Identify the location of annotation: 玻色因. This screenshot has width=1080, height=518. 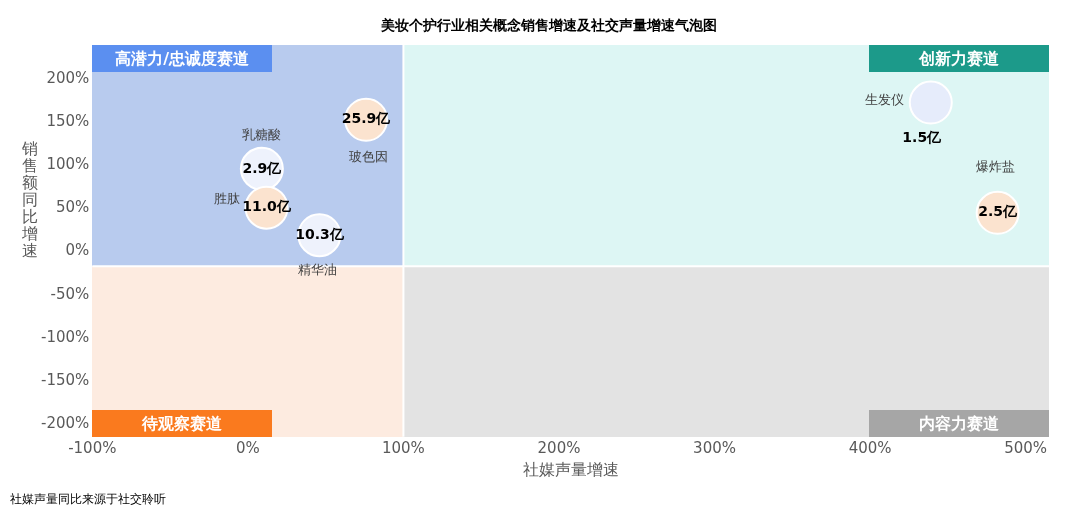
(368, 157).